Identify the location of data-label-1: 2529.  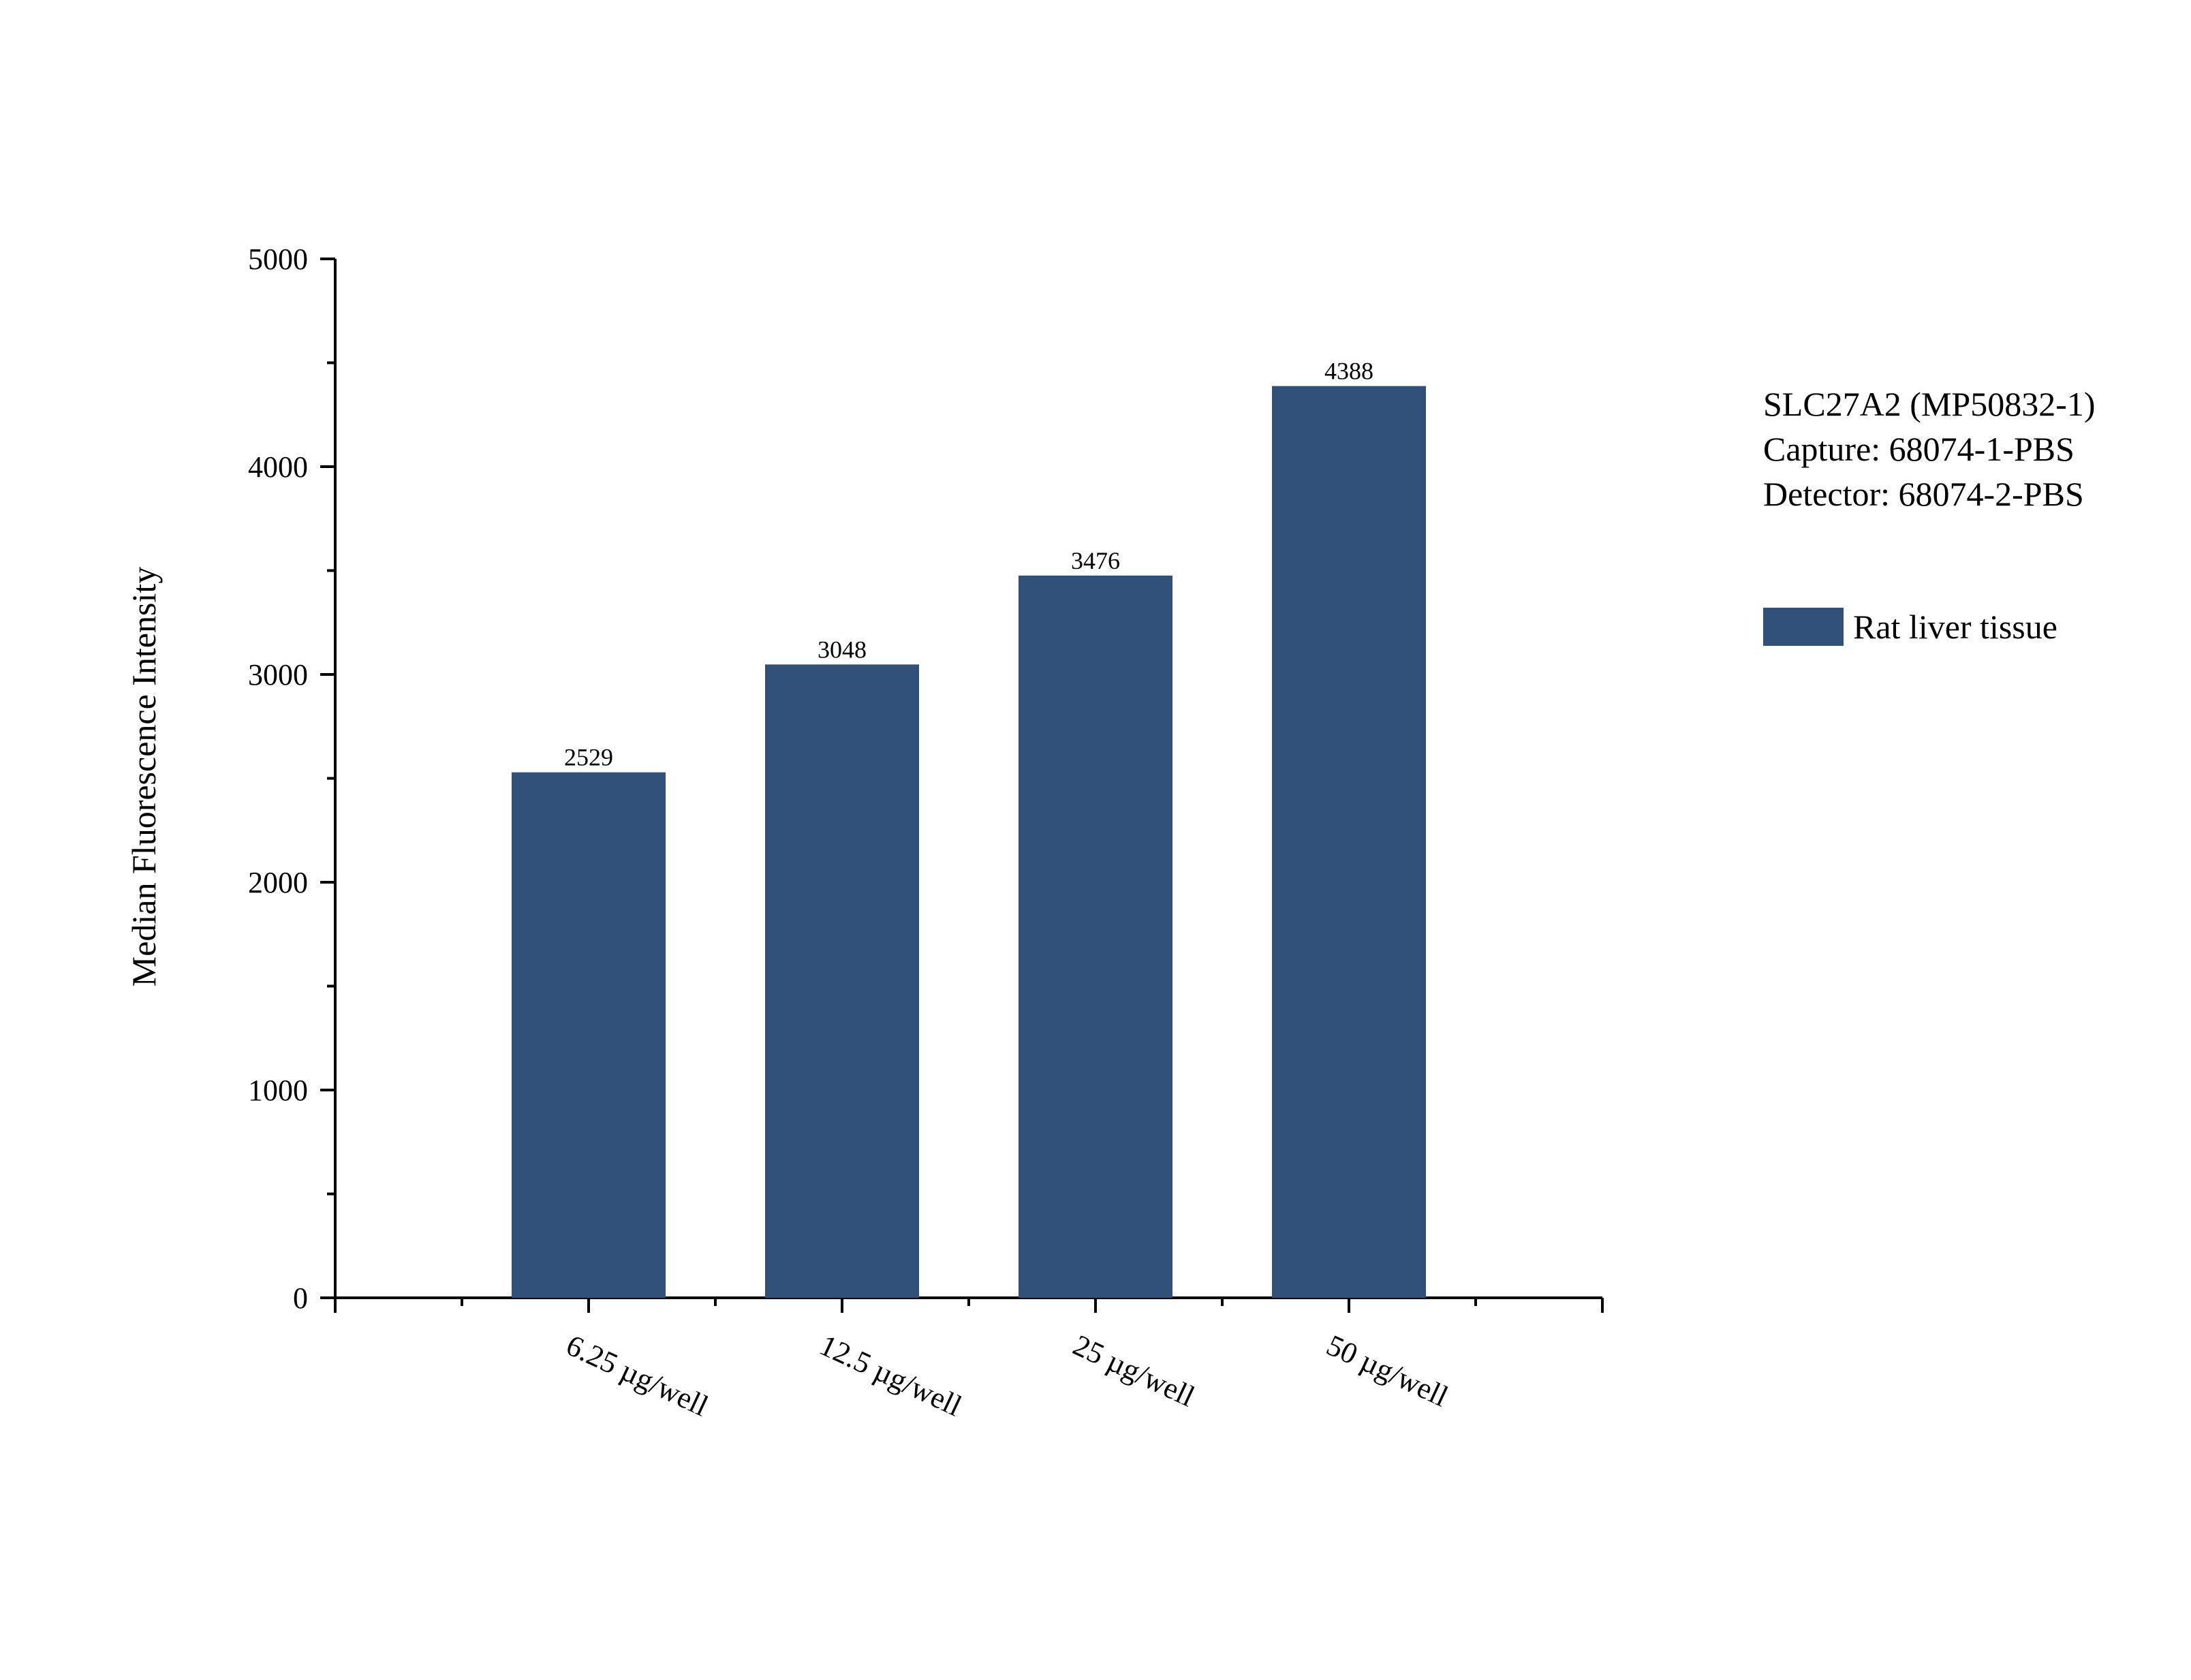
(588, 757).